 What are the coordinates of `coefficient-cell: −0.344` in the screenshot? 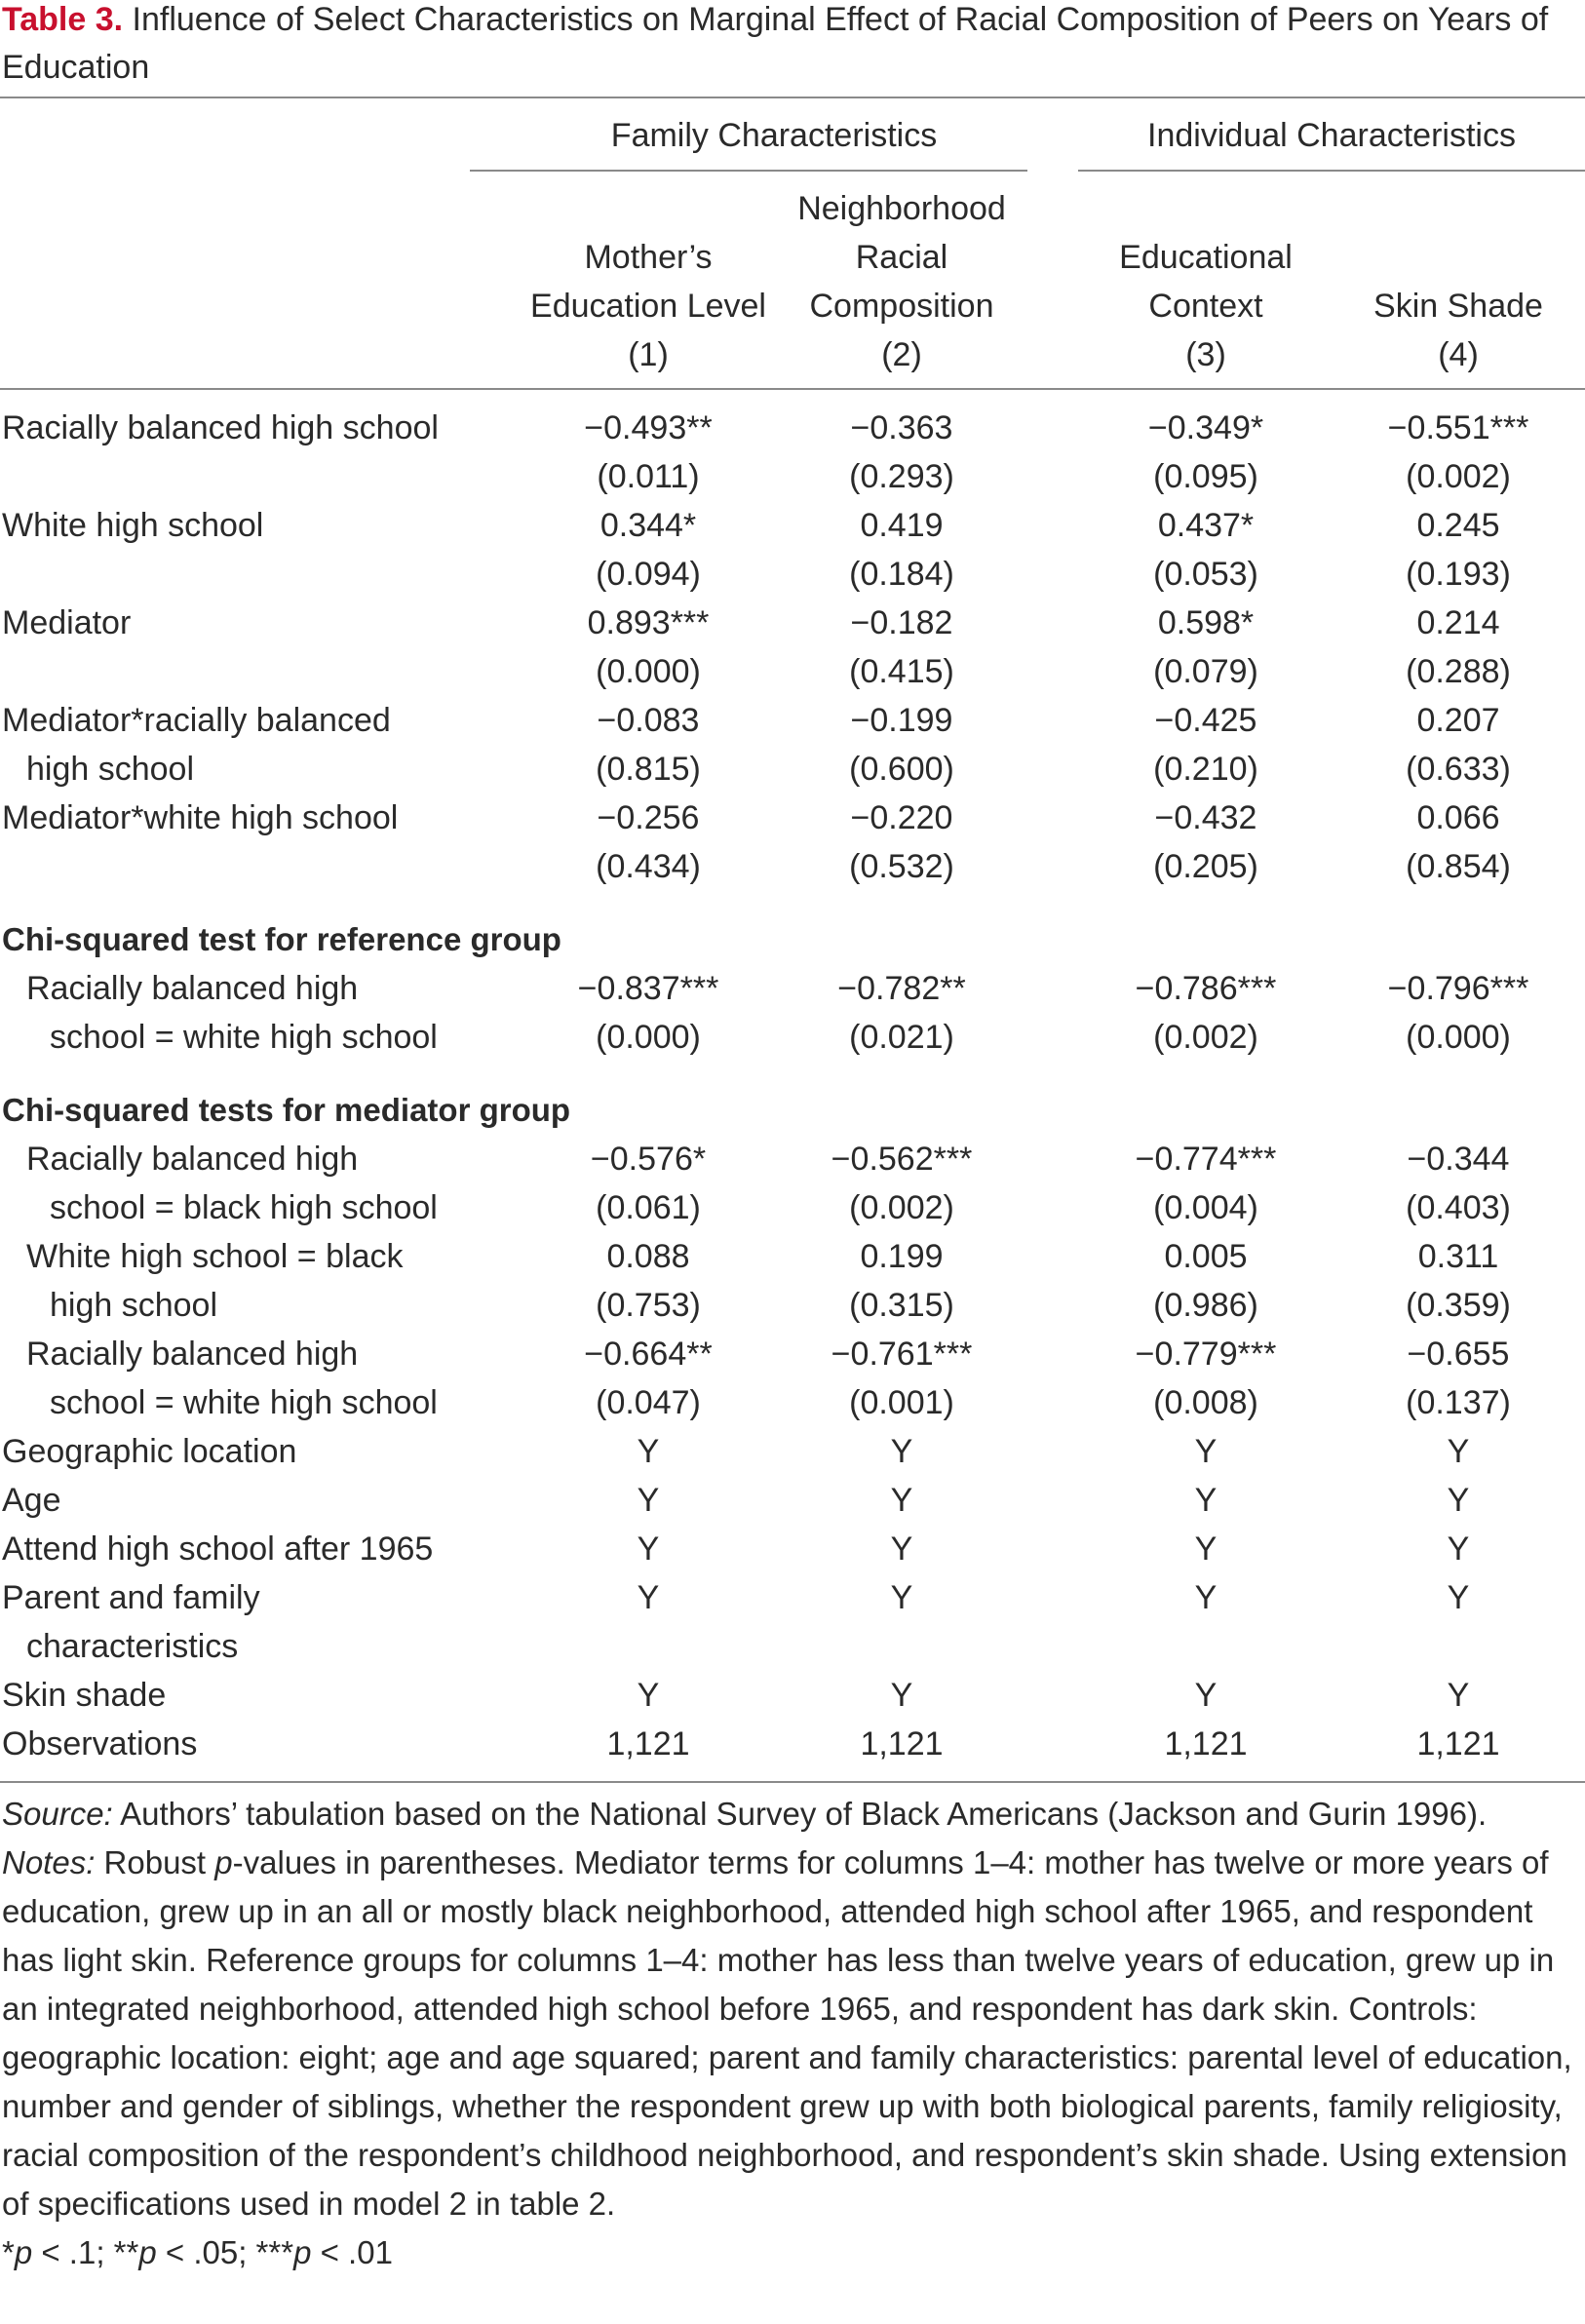 It's located at (1459, 1159).